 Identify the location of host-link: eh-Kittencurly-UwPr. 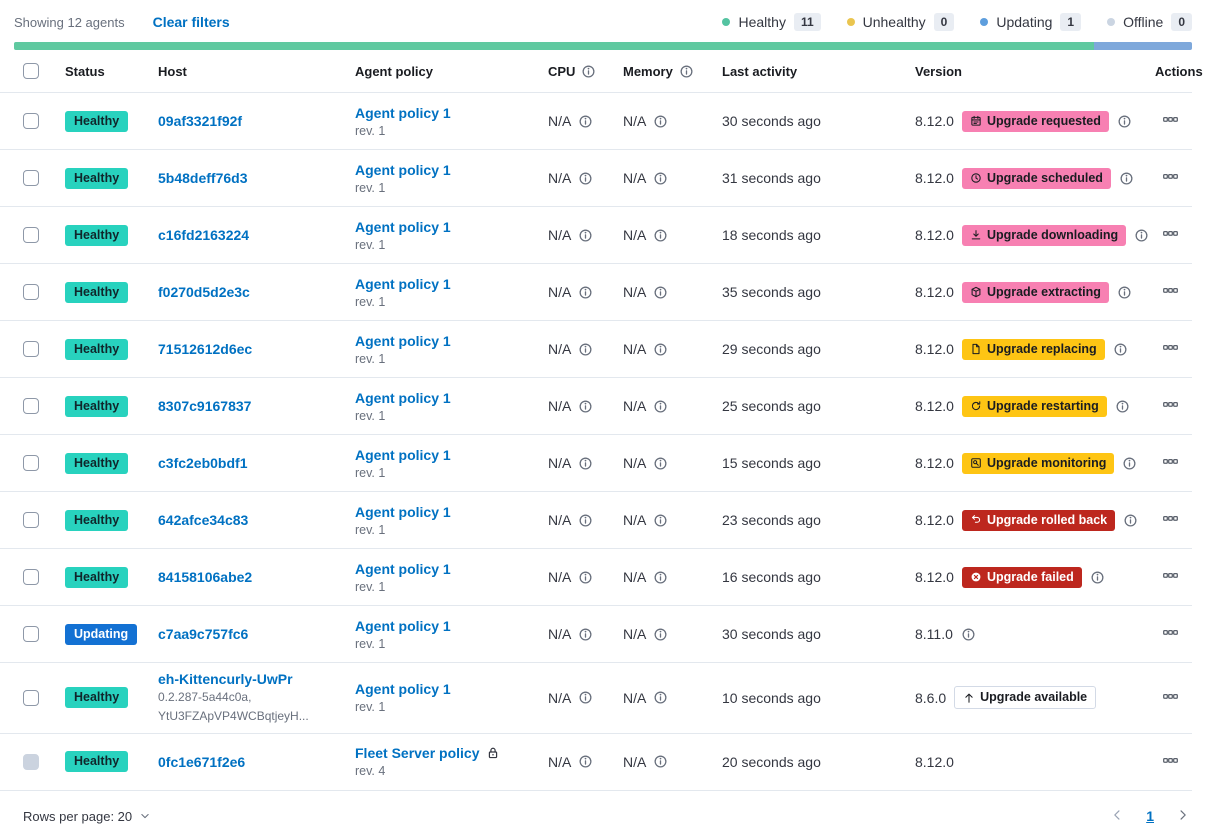
(225, 679).